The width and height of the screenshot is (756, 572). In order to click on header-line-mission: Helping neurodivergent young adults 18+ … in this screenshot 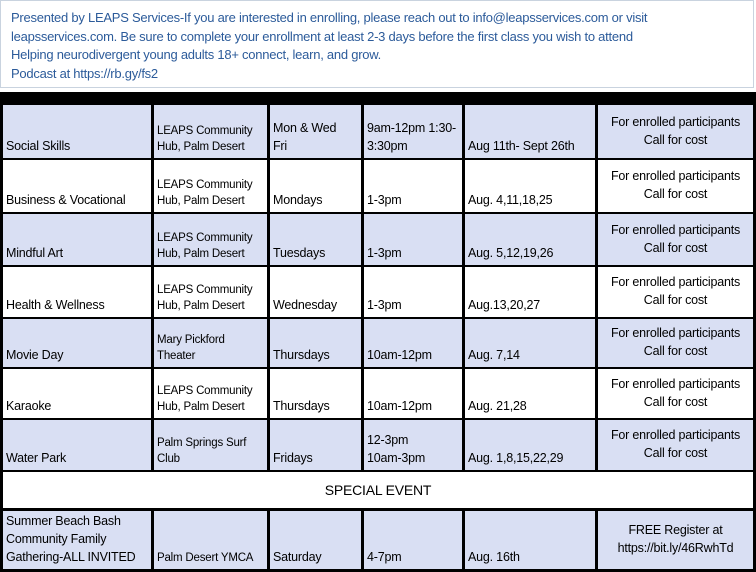, I will do `click(196, 54)`.